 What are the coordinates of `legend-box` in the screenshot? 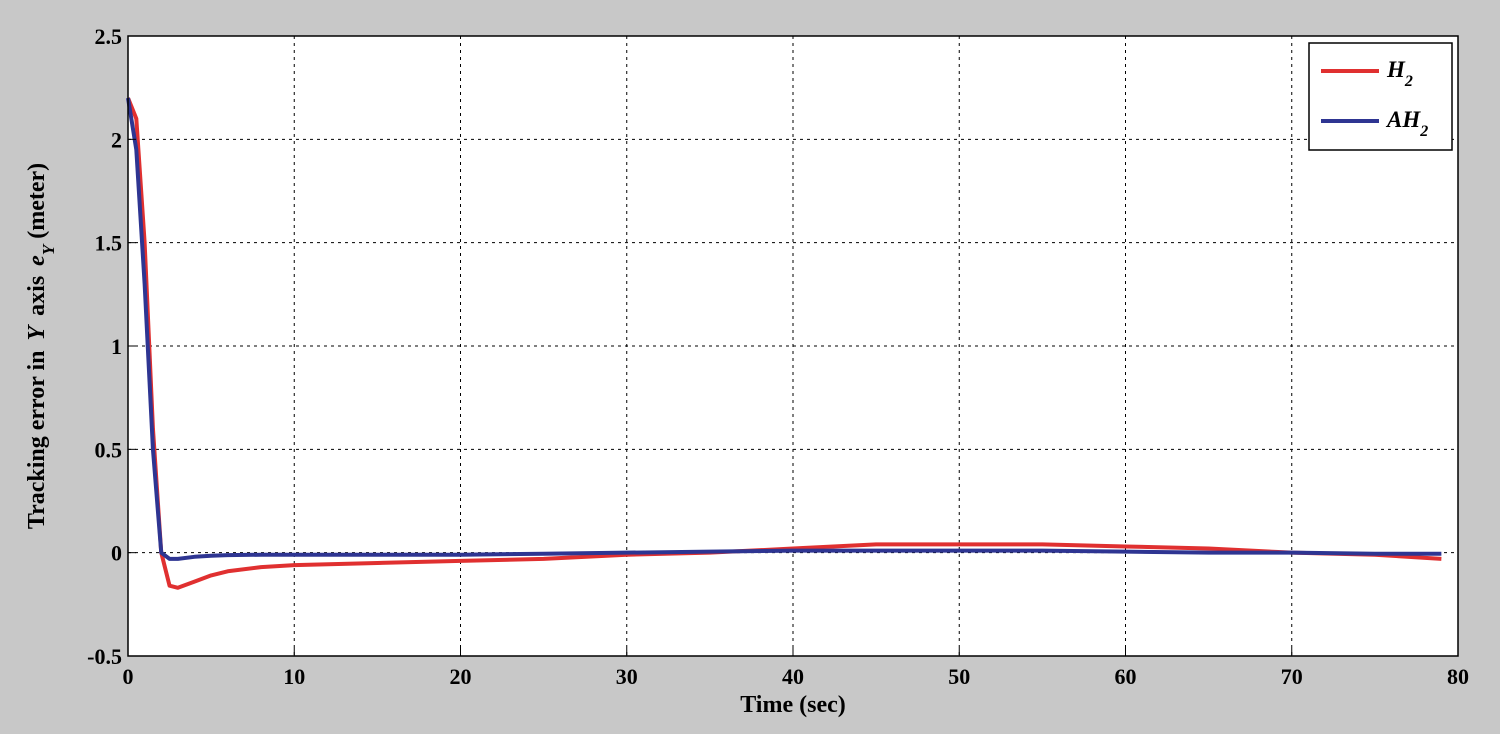 It's located at (1380, 96).